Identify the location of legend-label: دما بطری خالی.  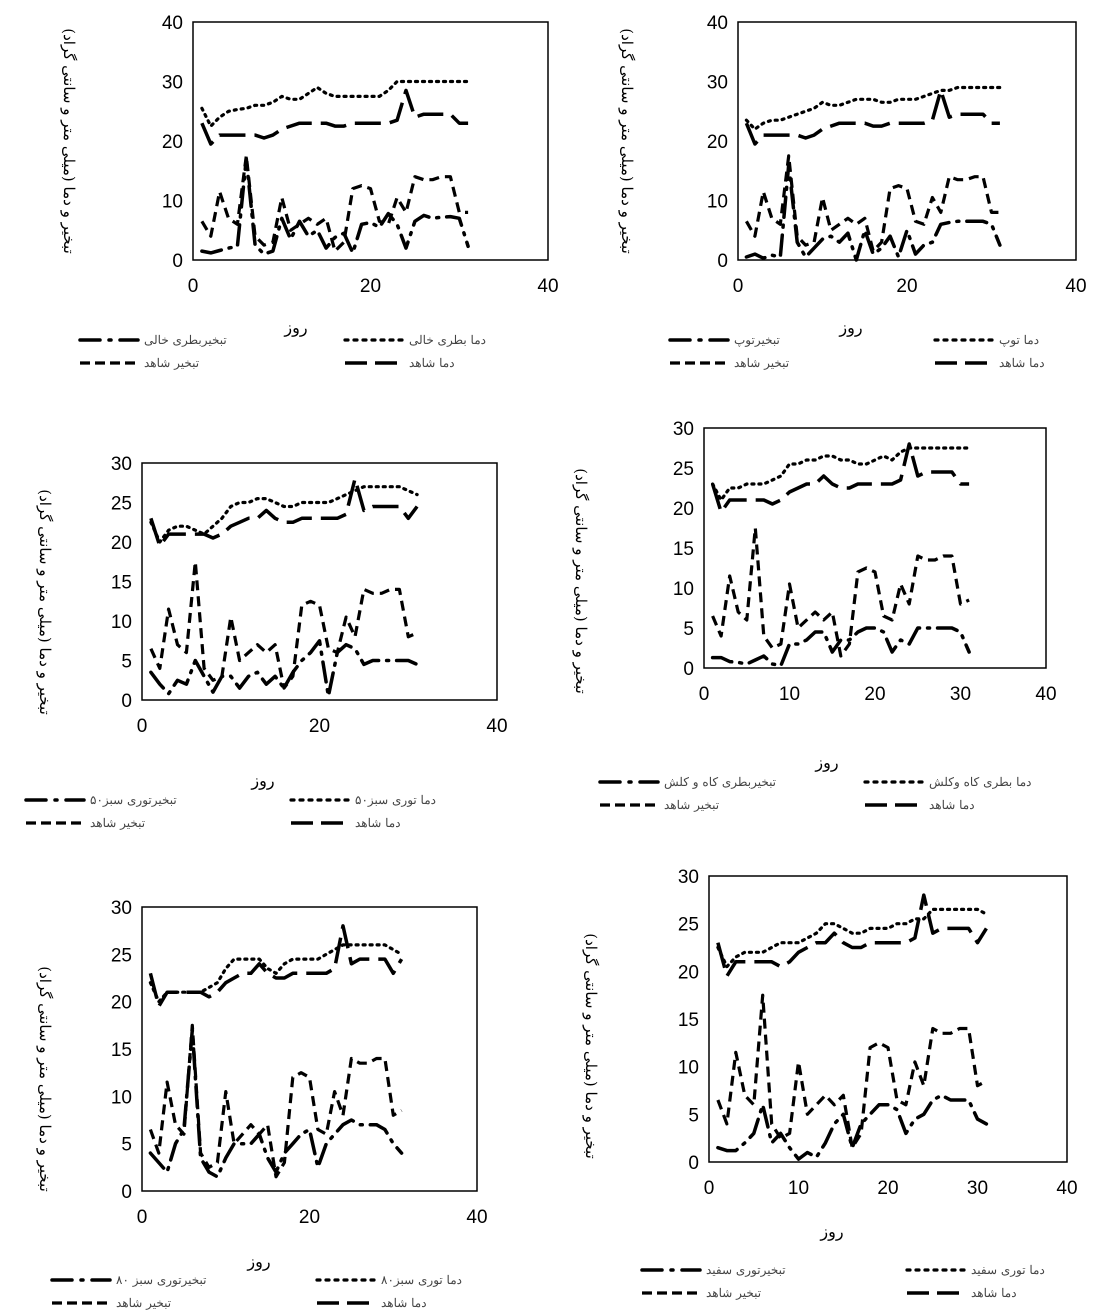
(447, 340).